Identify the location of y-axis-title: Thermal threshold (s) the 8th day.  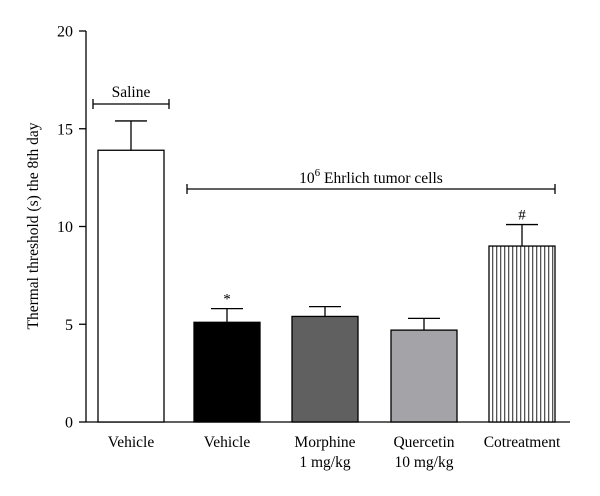
(33, 225).